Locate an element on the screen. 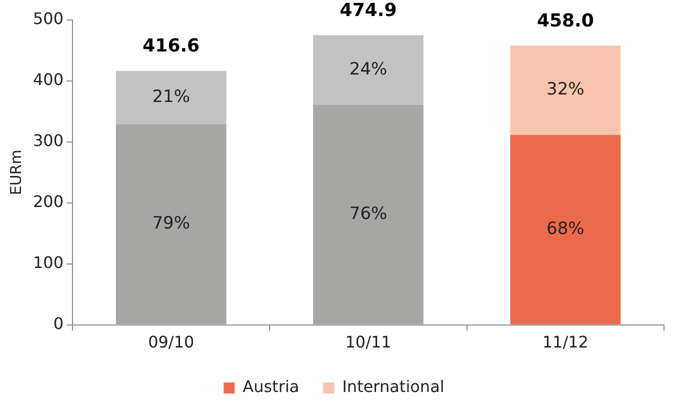  x-tick-label: 09/10 is located at coordinates (171, 342).